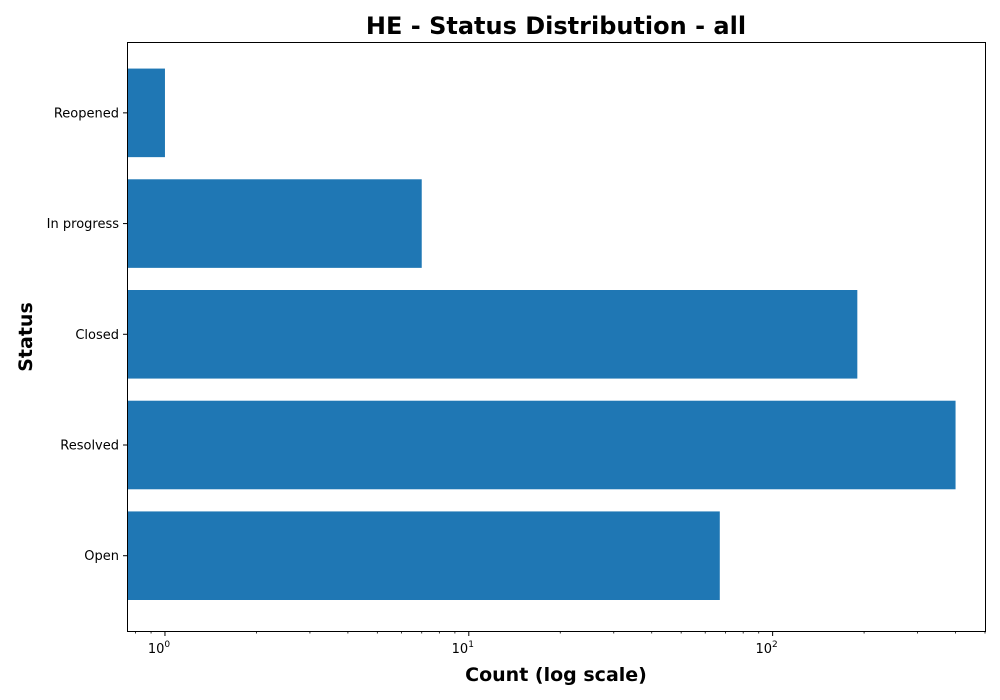 The height and width of the screenshot is (700, 1000). Describe the element at coordinates (423, 555) in the screenshot. I see `bar-open` at that location.